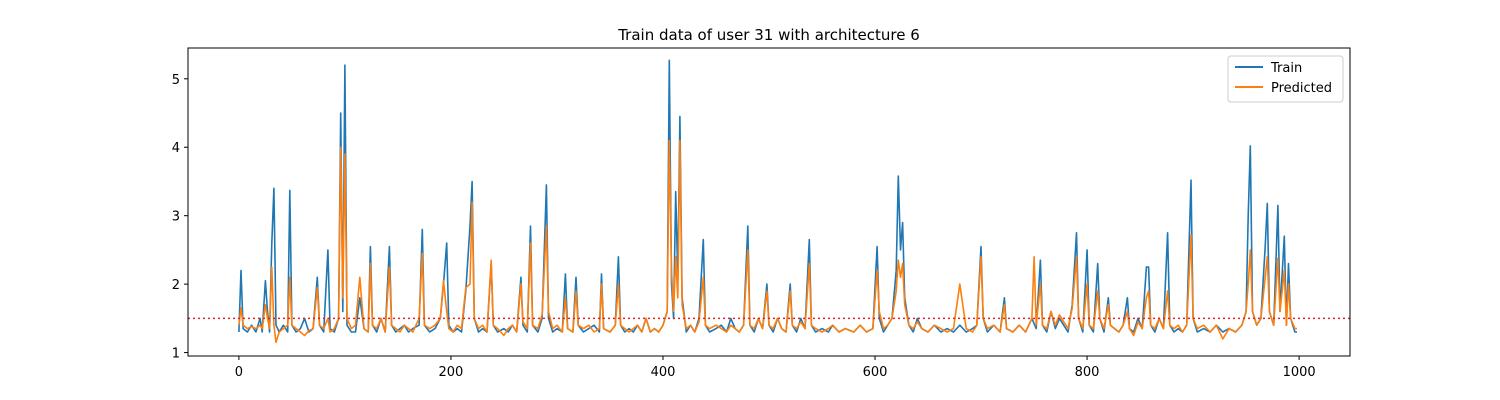 The height and width of the screenshot is (400, 1500). Describe the element at coordinates (1286, 68) in the screenshot. I see `legend-train-label: Train` at that location.